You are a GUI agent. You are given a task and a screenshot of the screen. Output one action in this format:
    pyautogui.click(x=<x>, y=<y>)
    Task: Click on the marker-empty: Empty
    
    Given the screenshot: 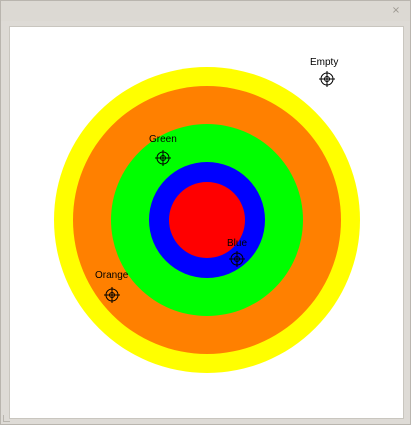 What is the action you would take?
    pyautogui.click(x=324, y=72)
    